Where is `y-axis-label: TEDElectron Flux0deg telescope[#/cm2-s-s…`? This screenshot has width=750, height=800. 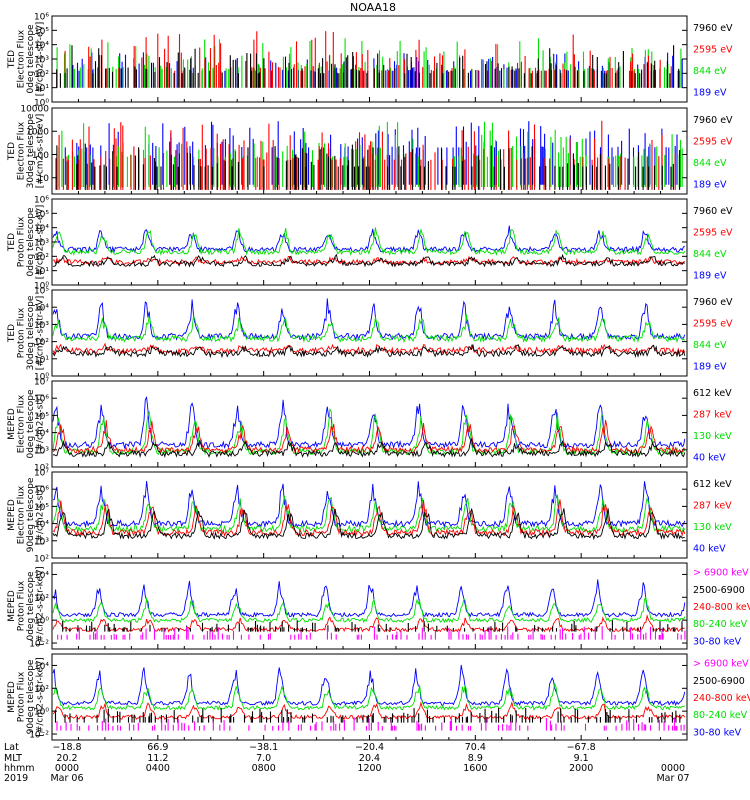 y-axis-label: TEDElectron Flux0deg telescope[#/cm2-s-s… is located at coordinates (26, 59).